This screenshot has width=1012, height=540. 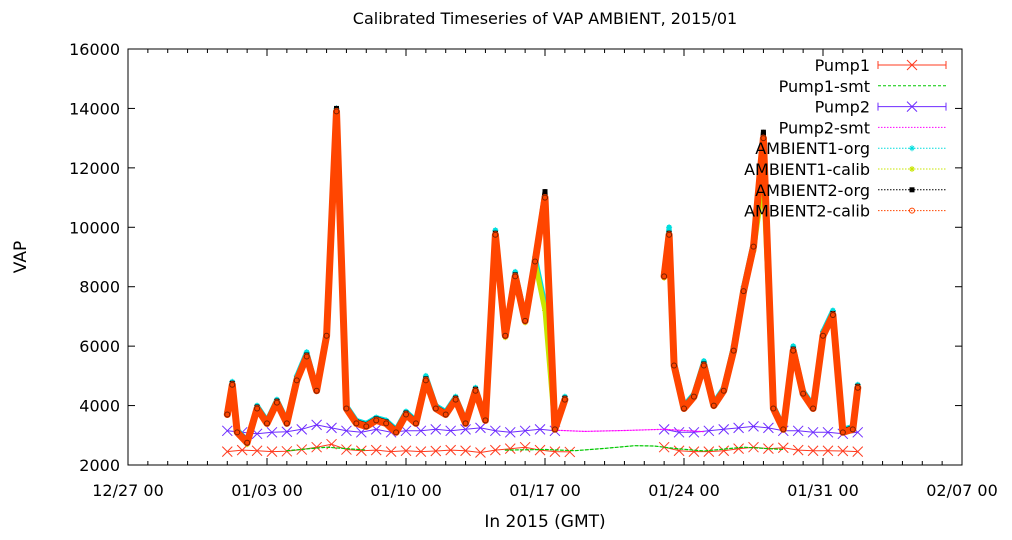 I want to click on y-tick-label: 14000, so click(x=94, y=108).